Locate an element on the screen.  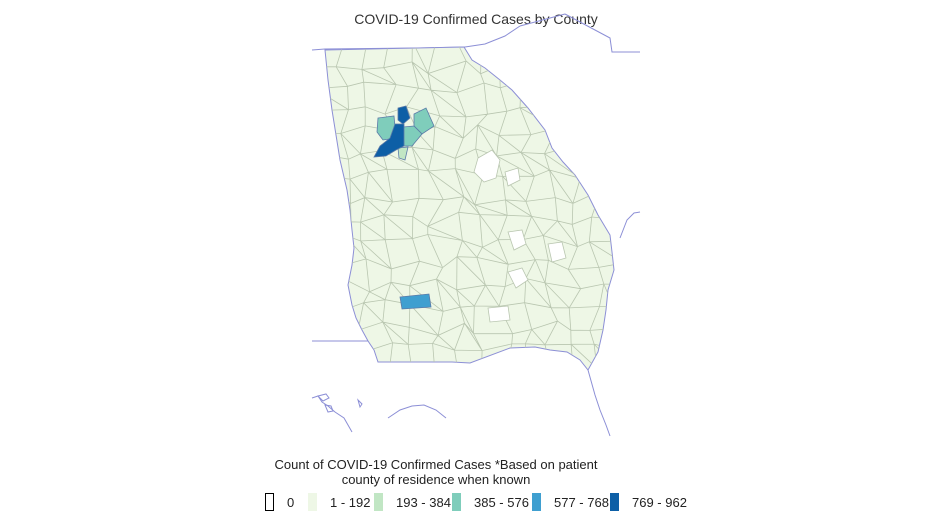
zero-count-counties is located at coordinates (520, 236).